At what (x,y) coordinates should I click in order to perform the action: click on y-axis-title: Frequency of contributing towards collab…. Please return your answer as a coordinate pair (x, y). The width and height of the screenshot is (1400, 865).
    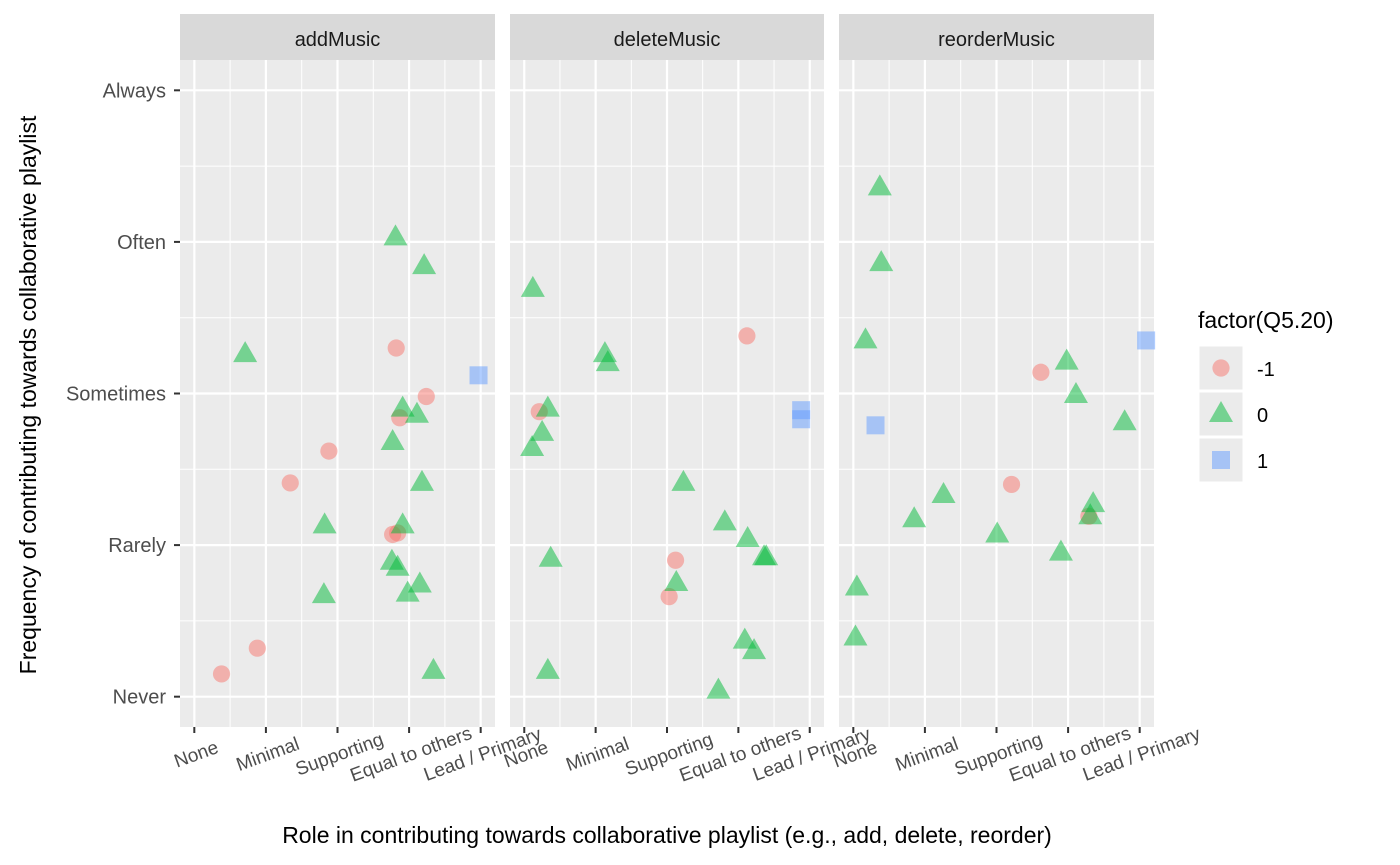
    Looking at the image, I should click on (28, 394).